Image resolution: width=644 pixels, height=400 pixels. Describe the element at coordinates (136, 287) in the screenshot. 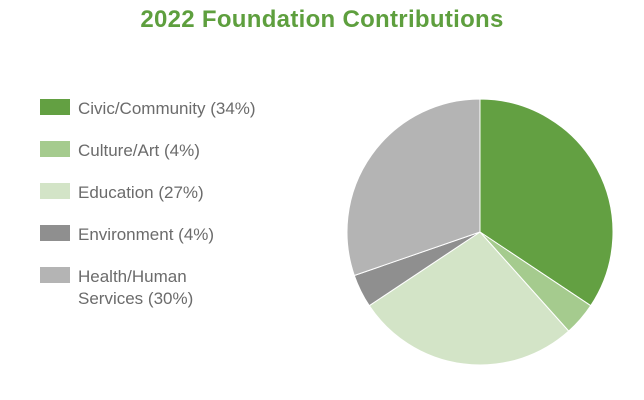

I see `legend-label-health-human-services: Health/Human Services (30%)` at that location.